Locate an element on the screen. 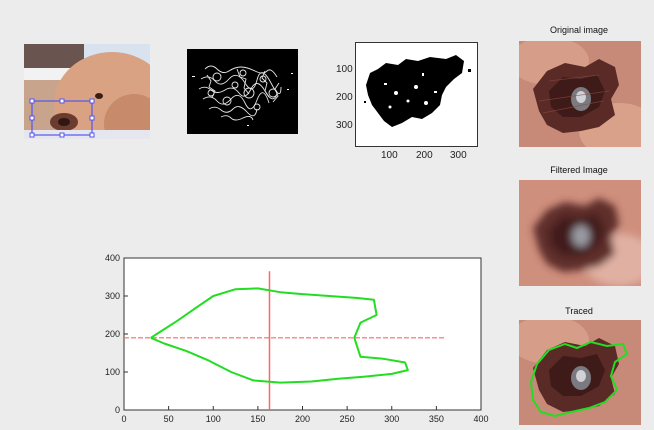 The width and height of the screenshot is (654, 430). contour-line is located at coordinates (279, 335).